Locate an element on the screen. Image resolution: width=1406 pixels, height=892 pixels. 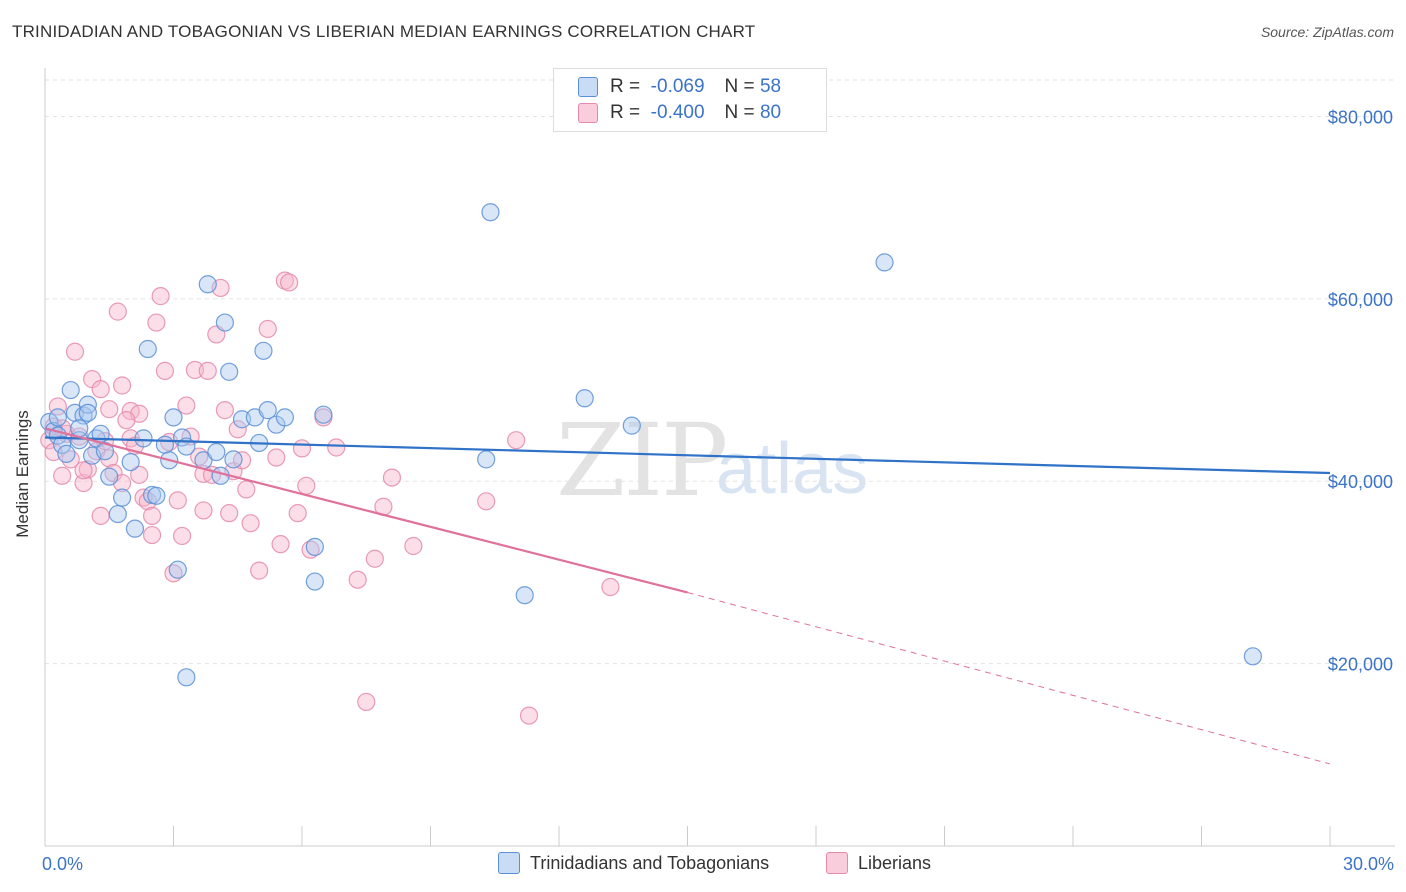
legend-label-liberians: Liberians is located at coordinates (895, 862).